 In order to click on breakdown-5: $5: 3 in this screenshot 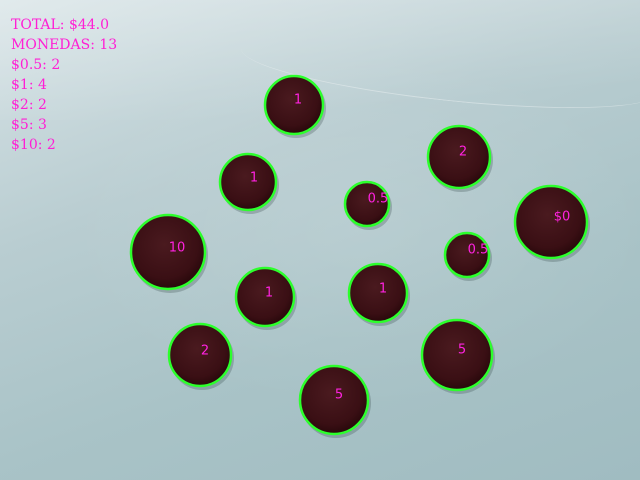, I will do `click(29, 125)`.